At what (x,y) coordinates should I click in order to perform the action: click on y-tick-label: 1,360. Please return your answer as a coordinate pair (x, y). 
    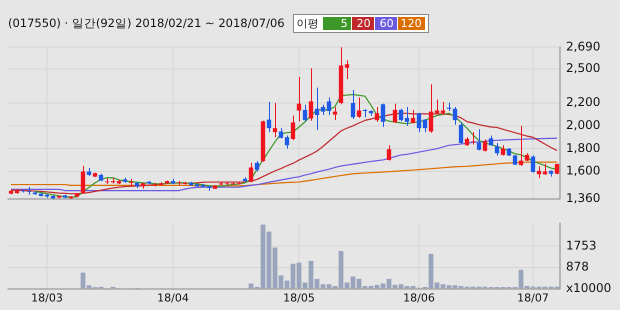
    Looking at the image, I should click on (583, 197).